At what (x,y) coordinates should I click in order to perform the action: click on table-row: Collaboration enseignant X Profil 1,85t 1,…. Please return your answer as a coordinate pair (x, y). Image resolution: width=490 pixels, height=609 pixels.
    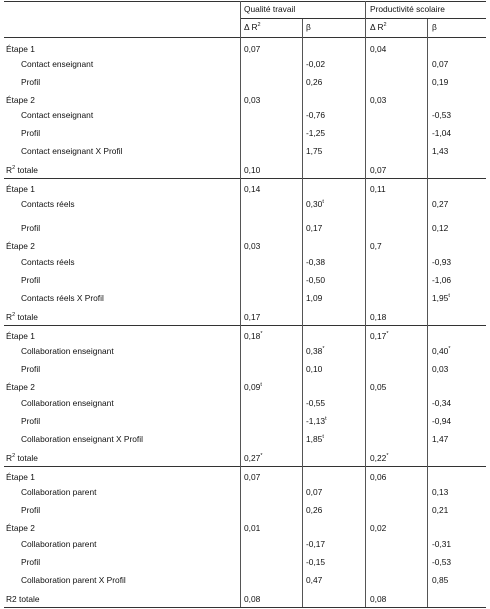
    Looking at the image, I should click on (245, 439).